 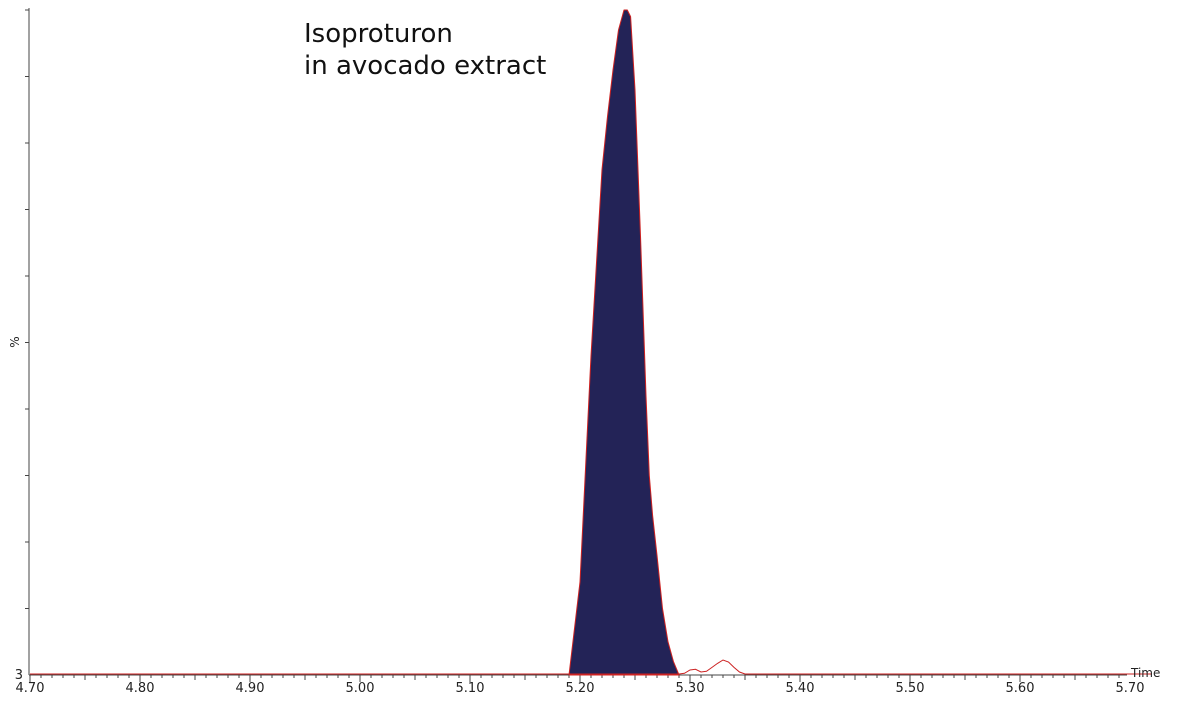 What do you see at coordinates (1145, 673) in the screenshot?
I see `x-axis-label: Time` at bounding box center [1145, 673].